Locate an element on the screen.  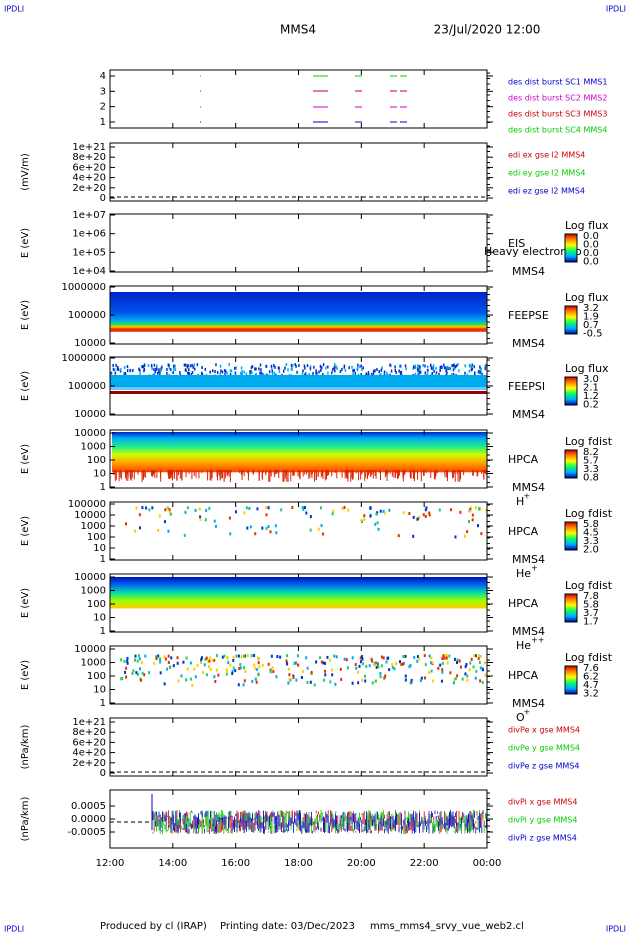
y-tick-label: 1 is located at coordinates (103, 487).